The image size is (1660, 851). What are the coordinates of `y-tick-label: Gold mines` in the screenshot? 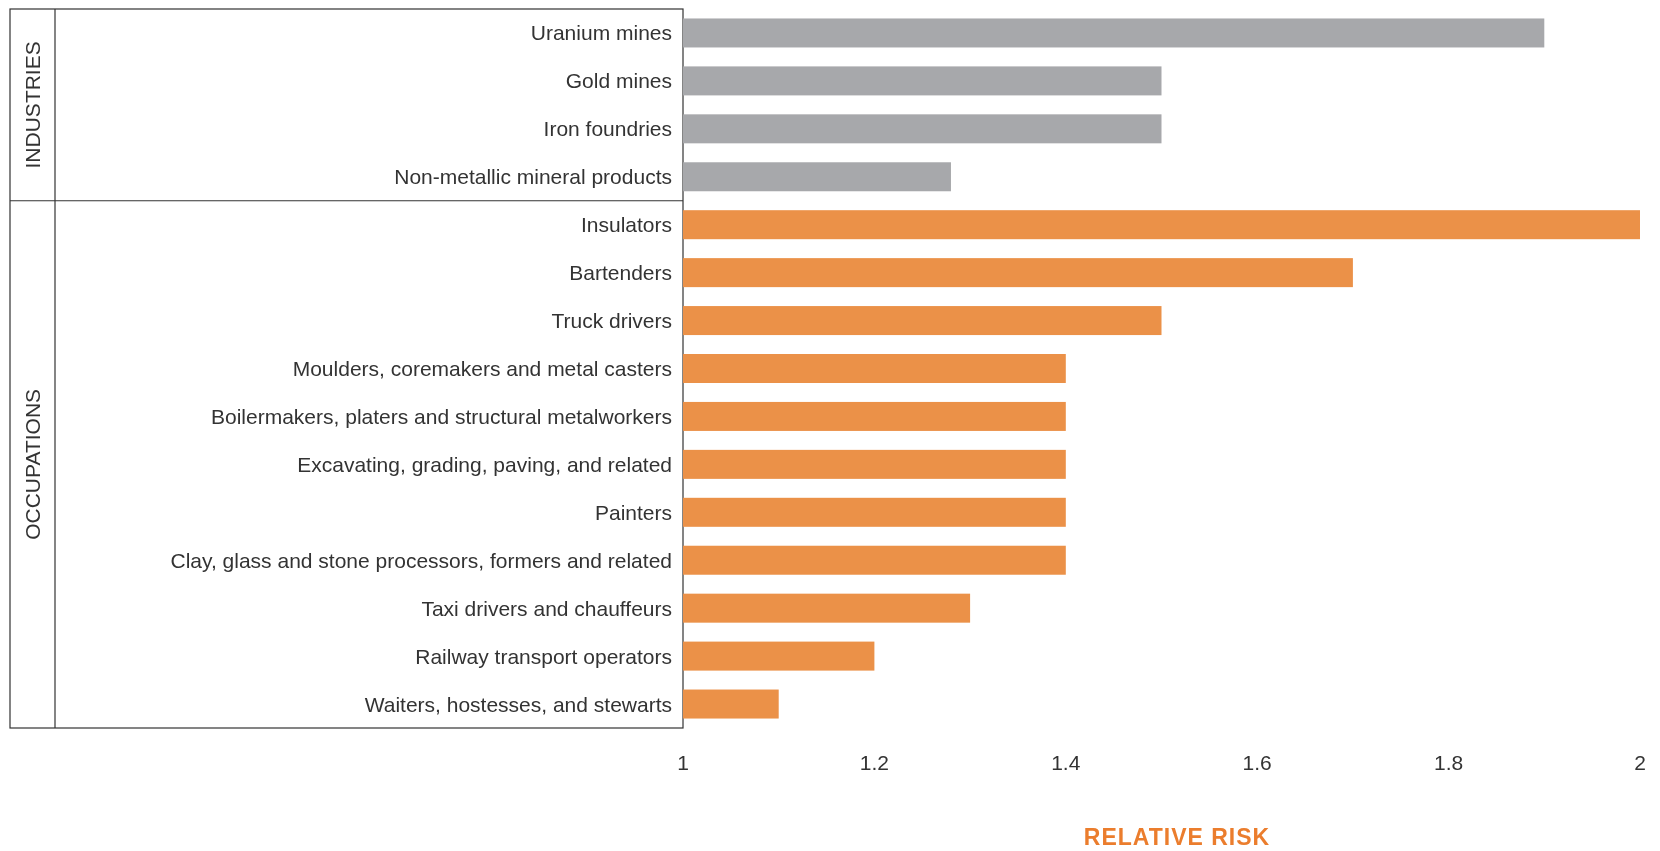 It's located at (618, 81).